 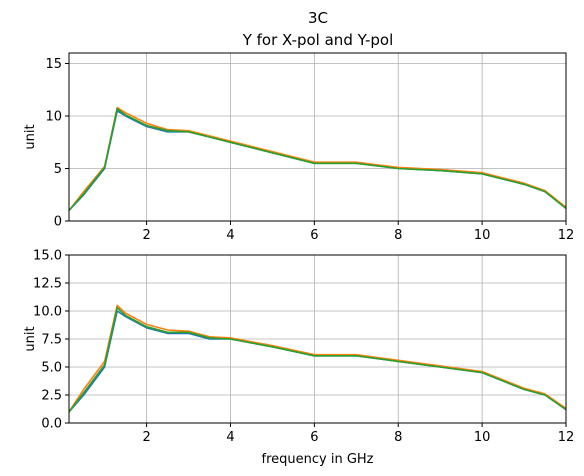 What do you see at coordinates (566, 437) in the screenshot?
I see `chart-2-x-tick-label-5: 12` at bounding box center [566, 437].